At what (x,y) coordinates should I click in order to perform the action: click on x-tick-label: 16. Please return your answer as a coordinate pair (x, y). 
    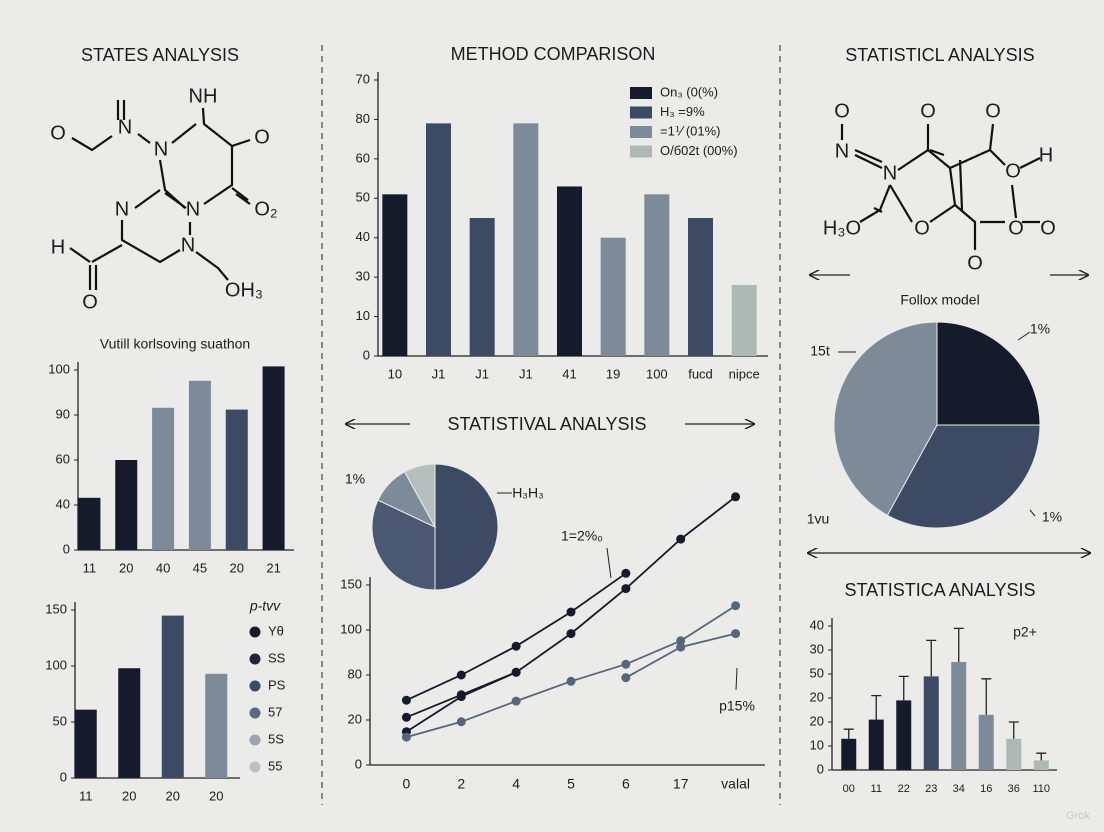
    Looking at the image, I should click on (986, 789).